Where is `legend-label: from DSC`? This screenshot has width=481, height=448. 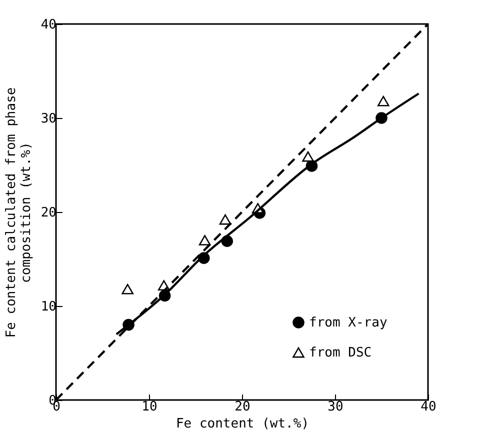 legend-label: from DSC is located at coordinates (340, 353).